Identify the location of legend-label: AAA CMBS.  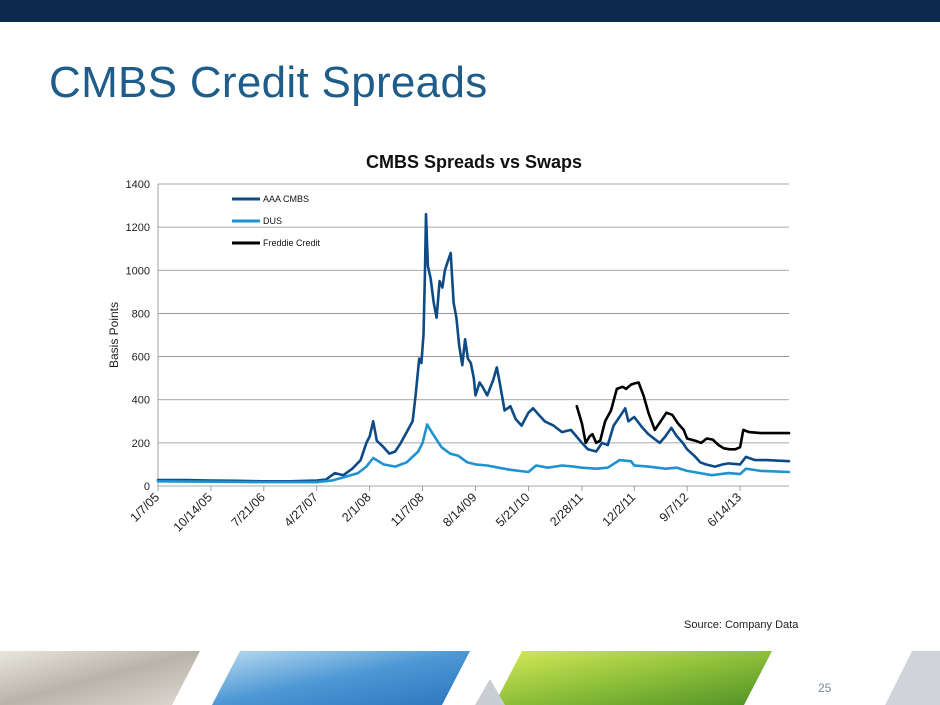
(286, 199).